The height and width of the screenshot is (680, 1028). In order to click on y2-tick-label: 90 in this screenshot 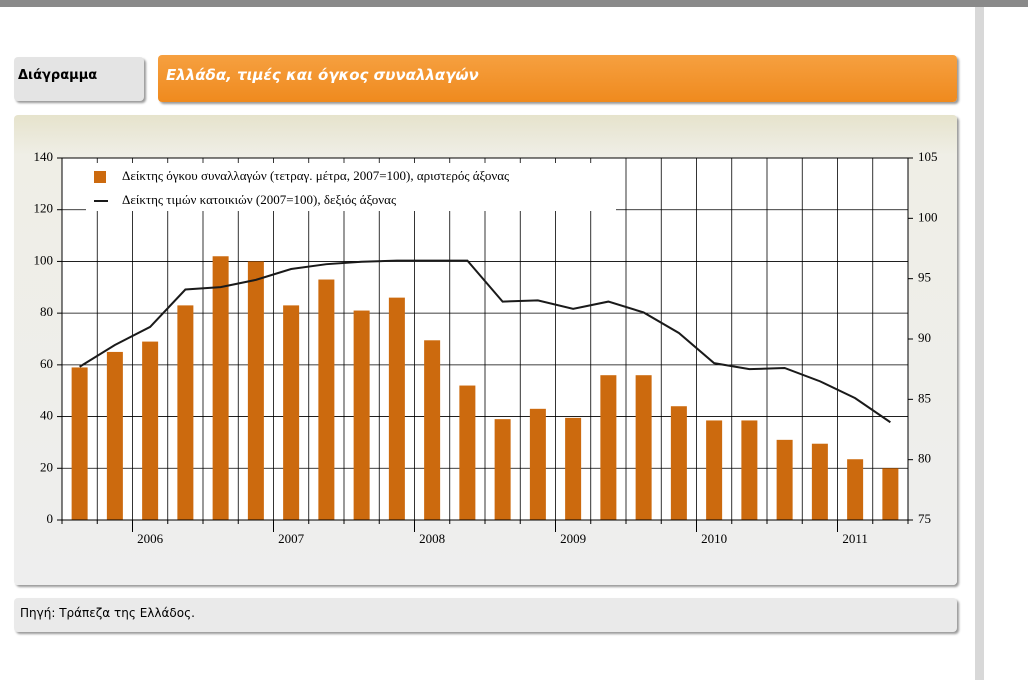, I will do `click(924, 337)`.